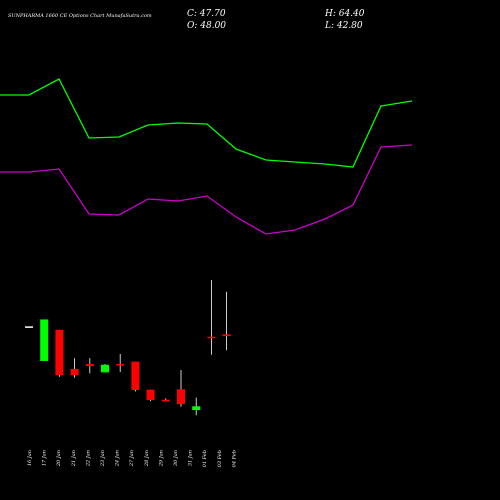 The width and height of the screenshot is (500, 500). What do you see at coordinates (205, 458) in the screenshot?
I see `x-tick-label: 01 Feb` at bounding box center [205, 458].